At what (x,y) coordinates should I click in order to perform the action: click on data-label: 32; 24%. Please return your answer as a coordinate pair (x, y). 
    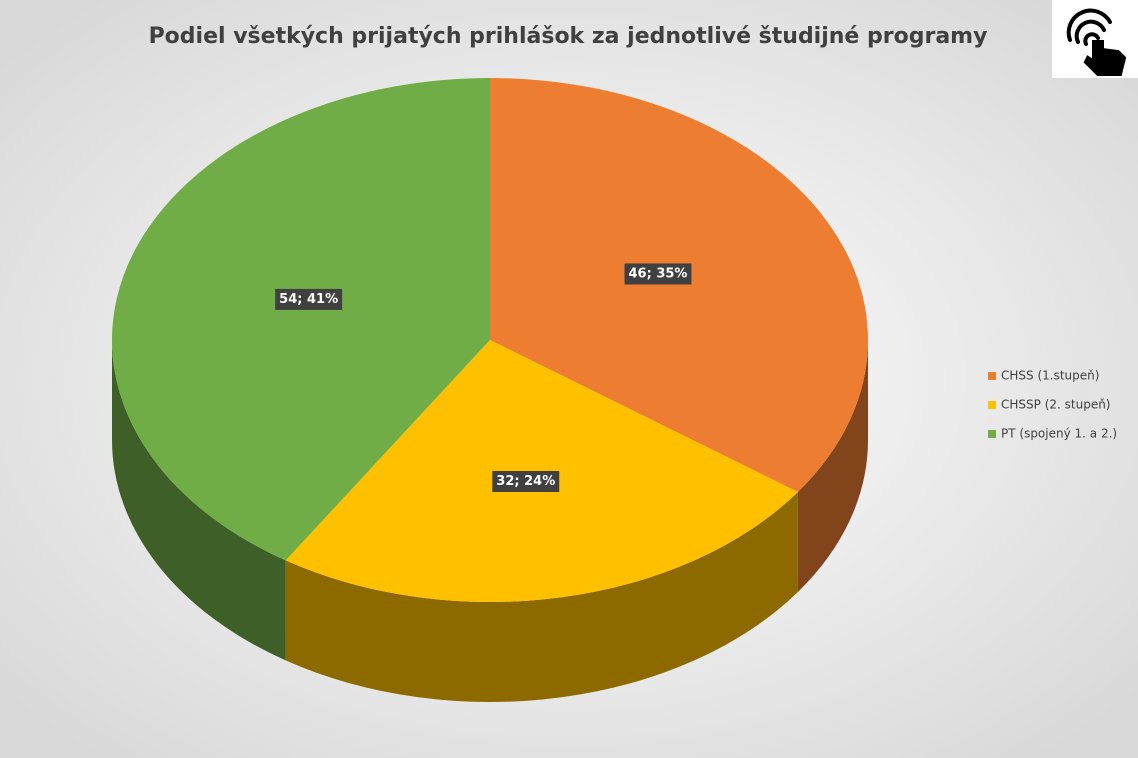
    Looking at the image, I should click on (525, 481).